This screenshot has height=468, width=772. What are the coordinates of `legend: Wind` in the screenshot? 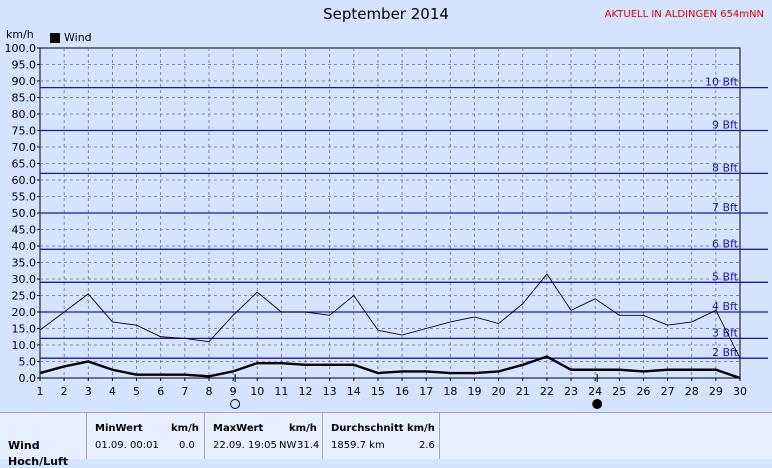 It's located at (71, 37).